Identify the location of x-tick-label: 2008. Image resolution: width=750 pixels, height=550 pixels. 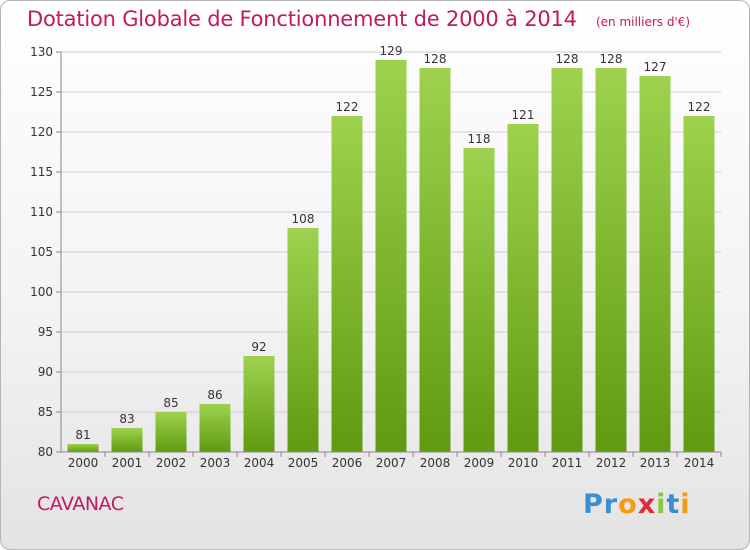
(435, 463).